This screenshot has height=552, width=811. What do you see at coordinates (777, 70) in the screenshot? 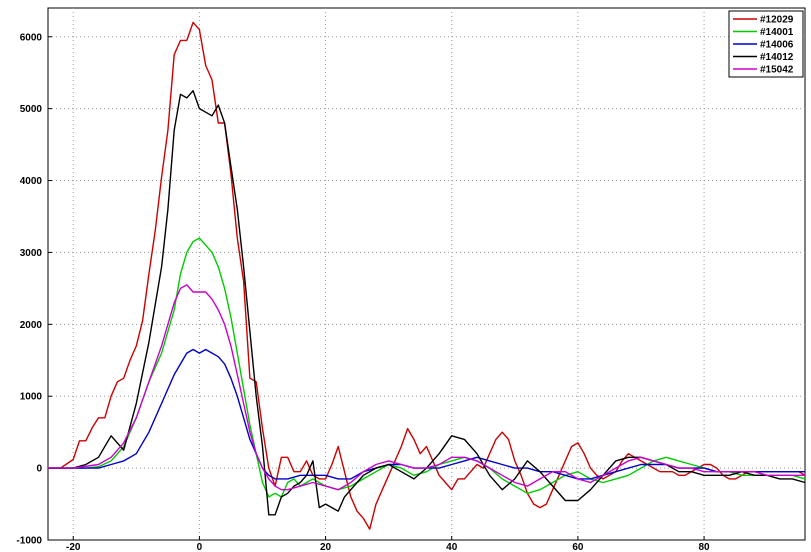
I see `legend-label: #15042` at bounding box center [777, 70].